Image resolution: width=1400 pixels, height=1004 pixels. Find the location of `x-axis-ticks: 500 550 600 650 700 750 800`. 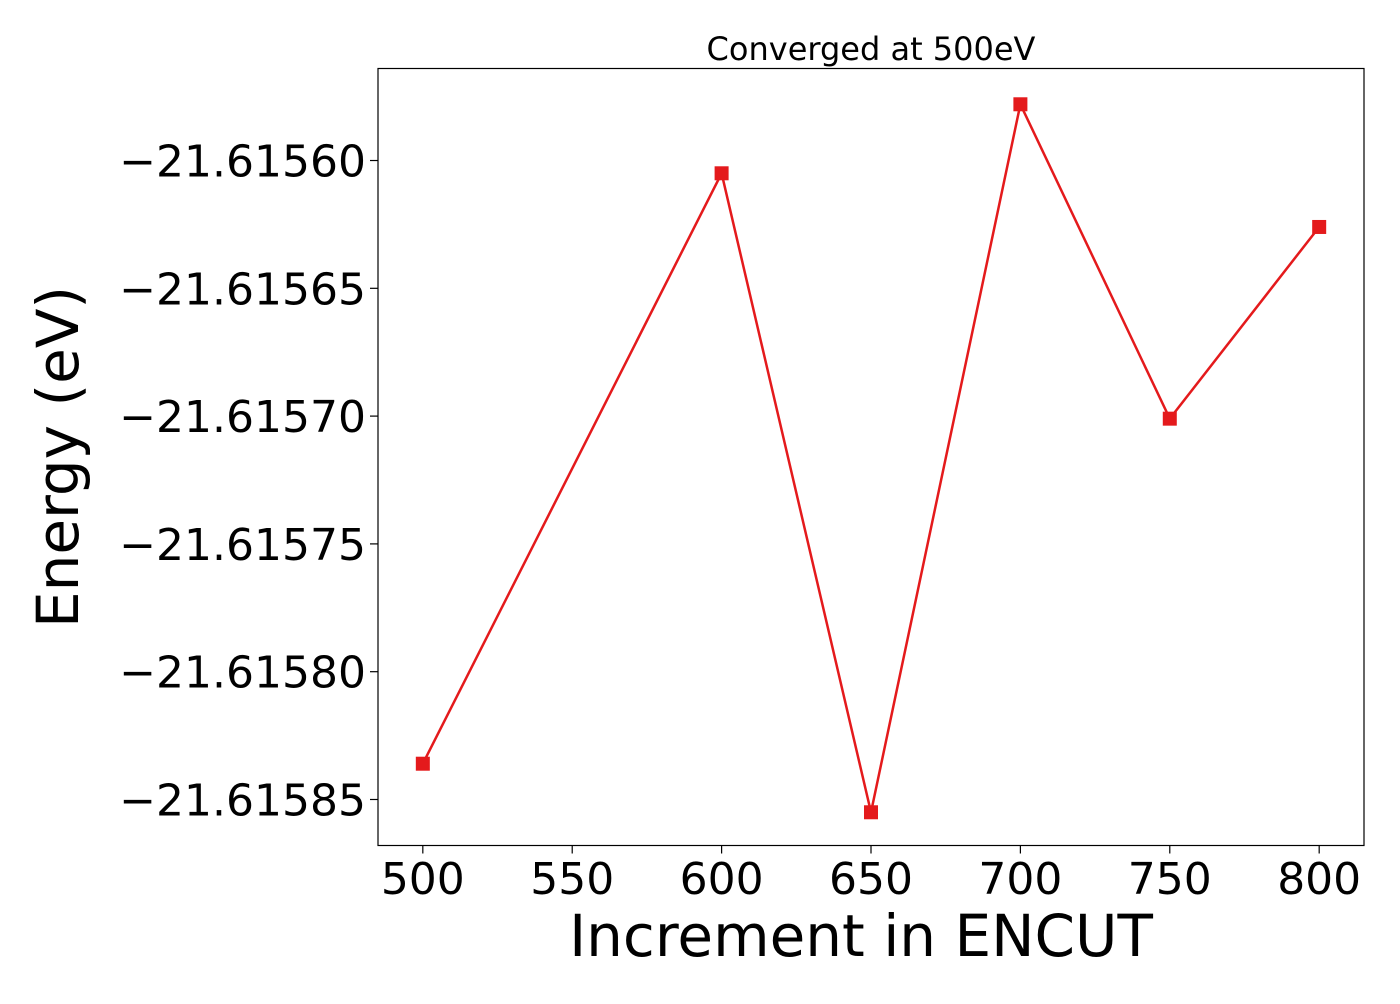

x-axis-ticks: 500 550 600 650 700 750 800 is located at coordinates (871, 875).